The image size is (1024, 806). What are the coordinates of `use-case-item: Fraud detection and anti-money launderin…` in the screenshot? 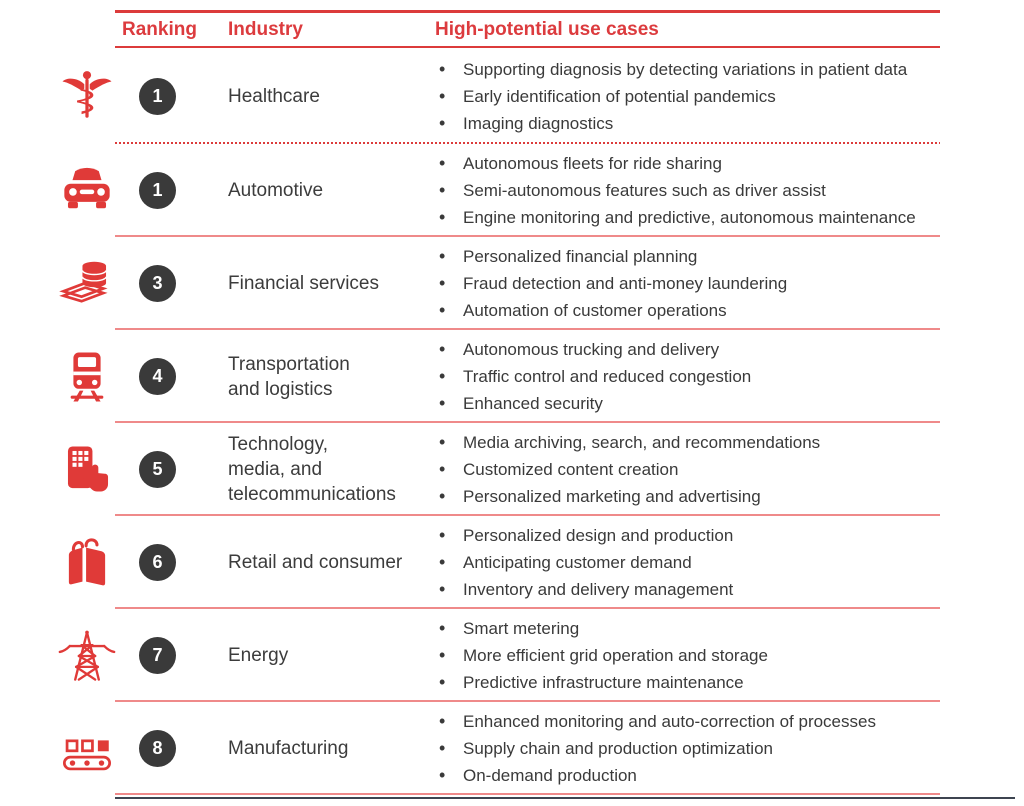 It's located at (686, 283).